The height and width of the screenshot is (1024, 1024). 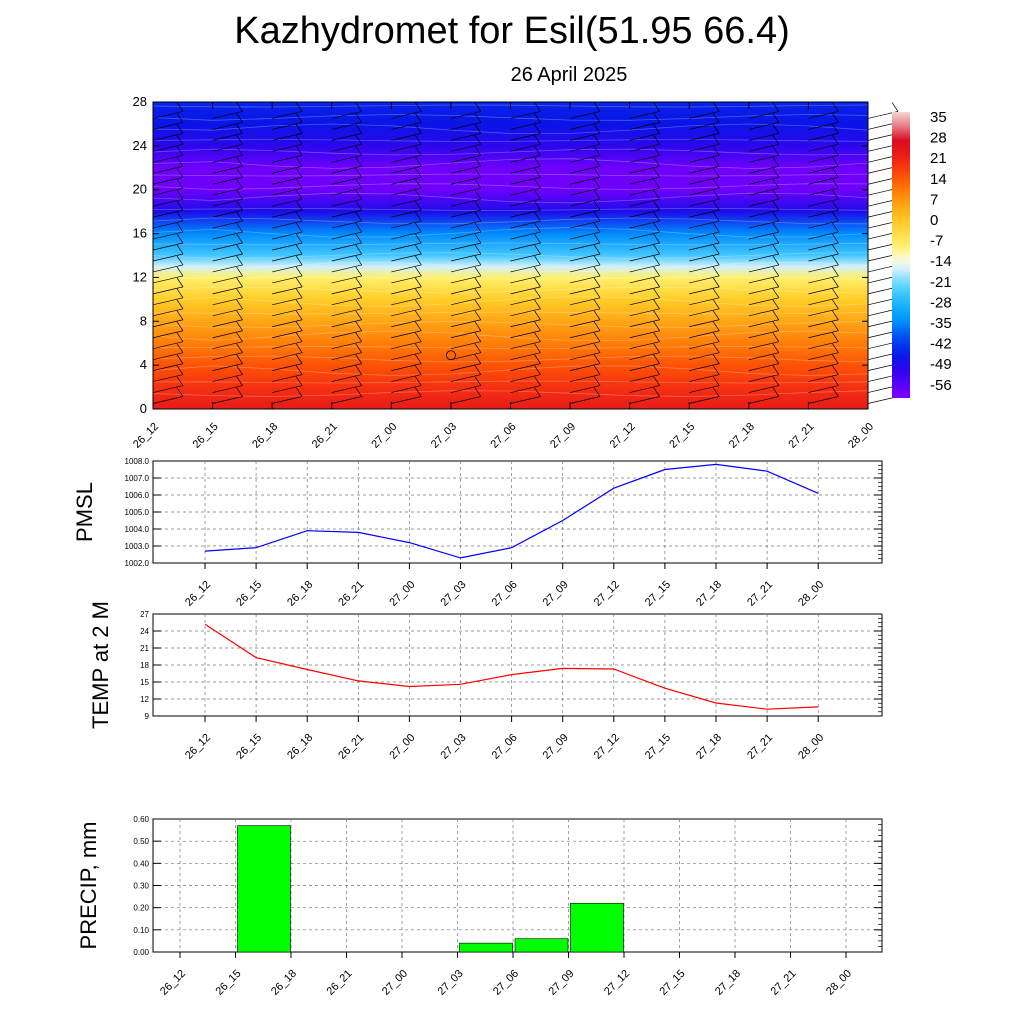 I want to click on colorbar-label: -7, so click(x=936, y=241).